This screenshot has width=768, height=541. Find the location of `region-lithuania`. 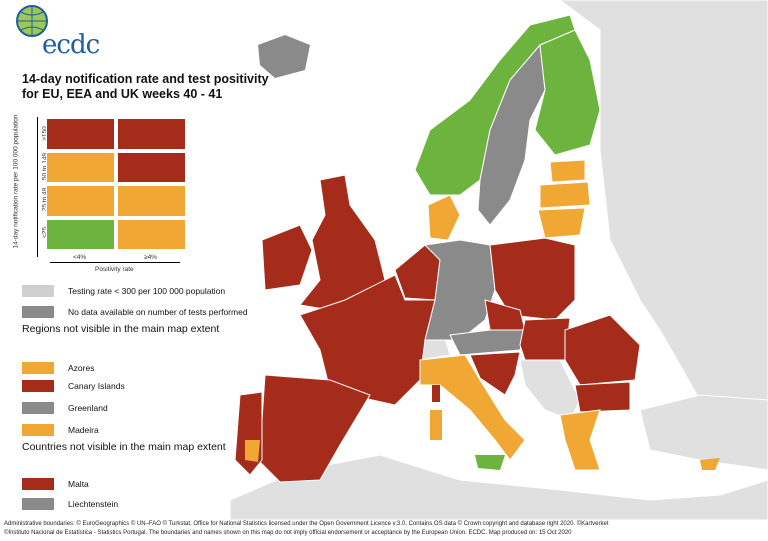

region-lithuania is located at coordinates (561, 223).